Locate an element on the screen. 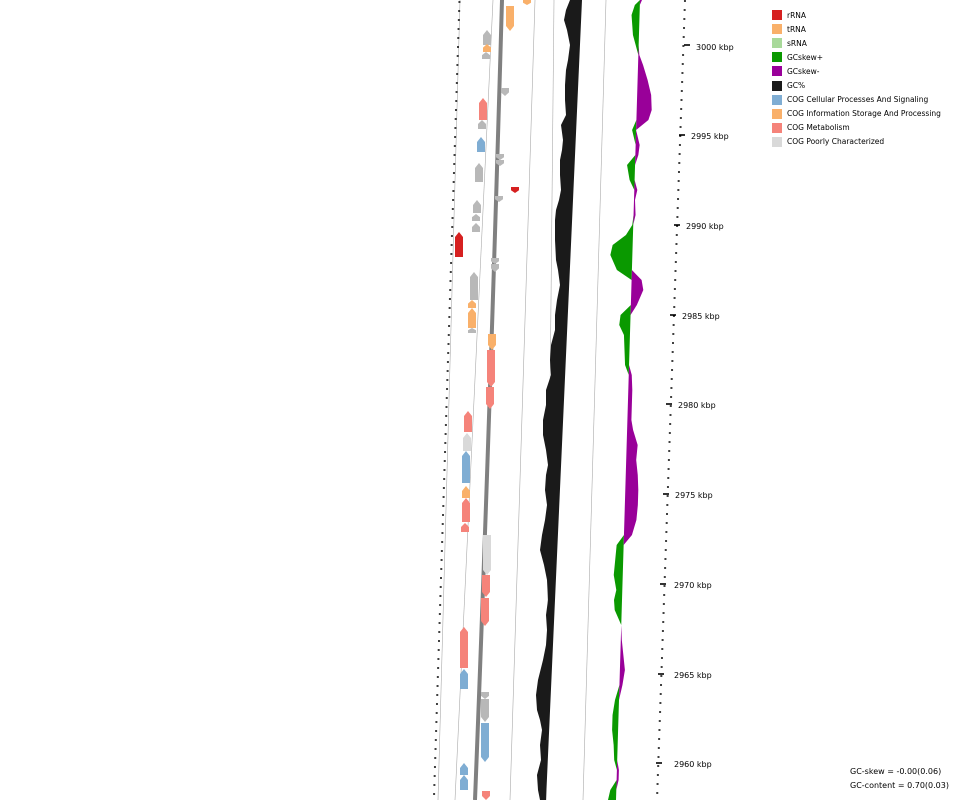 Image resolution: width=960 pixels, height=800 pixels. legend-label: COG Cellular Processes And Signaling is located at coordinates (858, 100).